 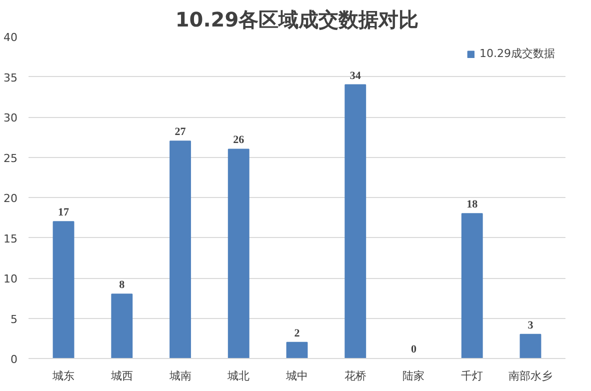 What do you see at coordinates (472, 204) in the screenshot?
I see `data-label: 18` at bounding box center [472, 204].